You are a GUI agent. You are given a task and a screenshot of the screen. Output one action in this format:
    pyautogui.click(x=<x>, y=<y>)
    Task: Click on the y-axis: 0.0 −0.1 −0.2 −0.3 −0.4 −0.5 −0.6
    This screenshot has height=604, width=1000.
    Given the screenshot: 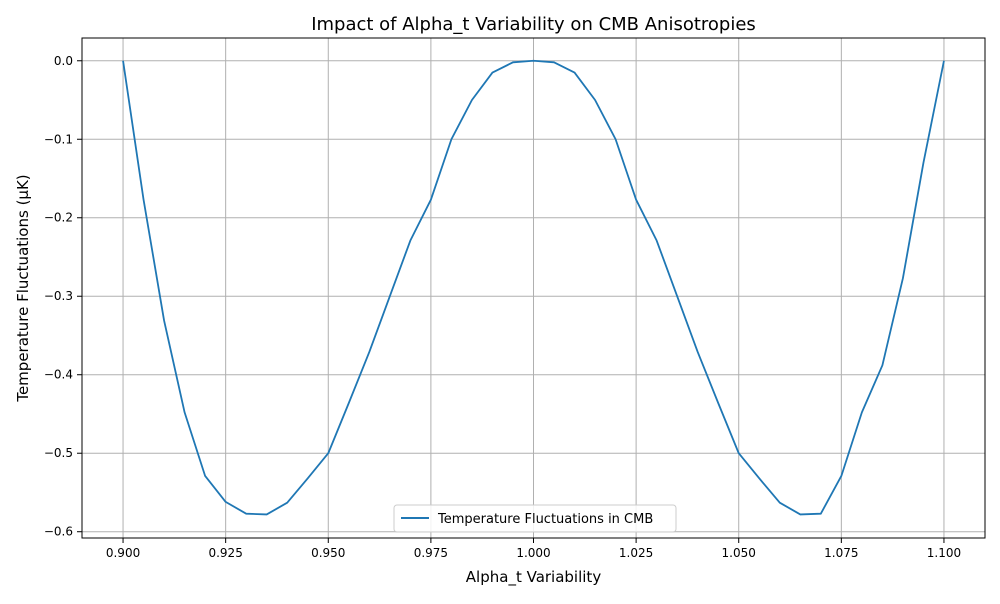 What is the action you would take?
    pyautogui.click(x=63, y=296)
    